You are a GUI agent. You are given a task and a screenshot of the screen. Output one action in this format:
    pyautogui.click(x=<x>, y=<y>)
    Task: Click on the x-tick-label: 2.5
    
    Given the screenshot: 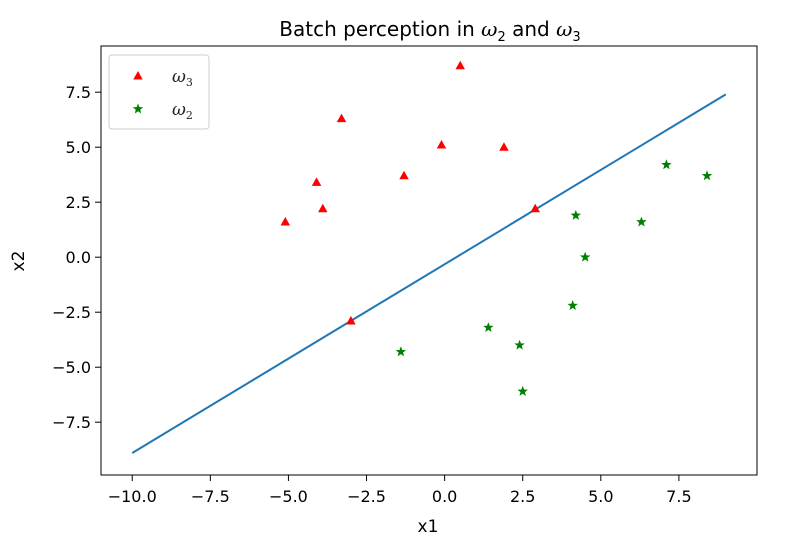 What is the action you would take?
    pyautogui.click(x=522, y=496)
    